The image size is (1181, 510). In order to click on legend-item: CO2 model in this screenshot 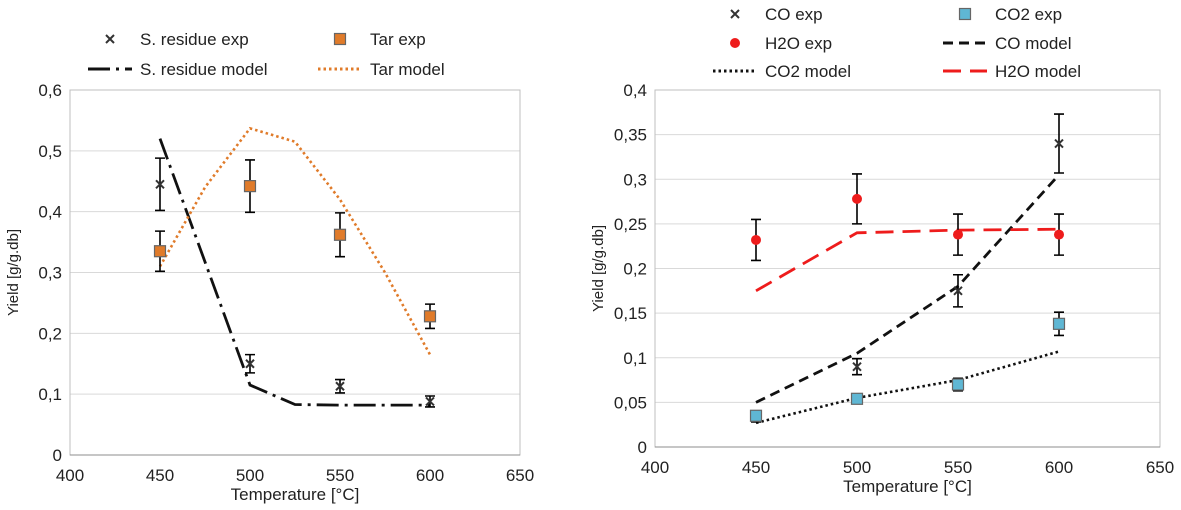, I will do `click(782, 71)`.